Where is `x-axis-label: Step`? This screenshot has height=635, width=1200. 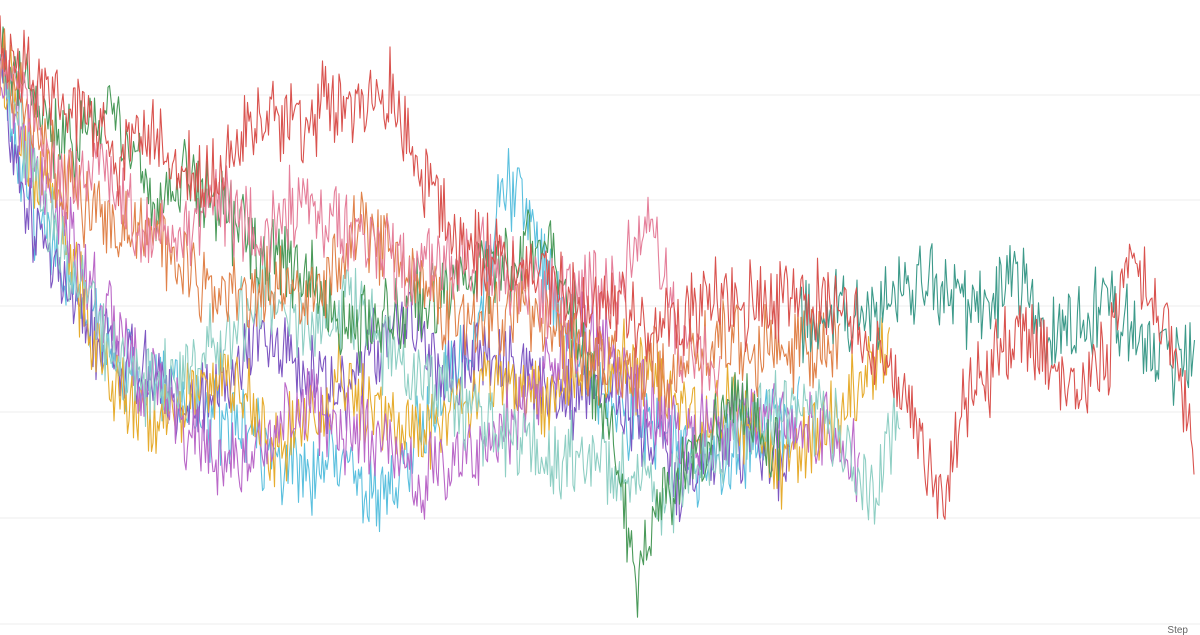 x-axis-label: Step is located at coordinates (1177, 630).